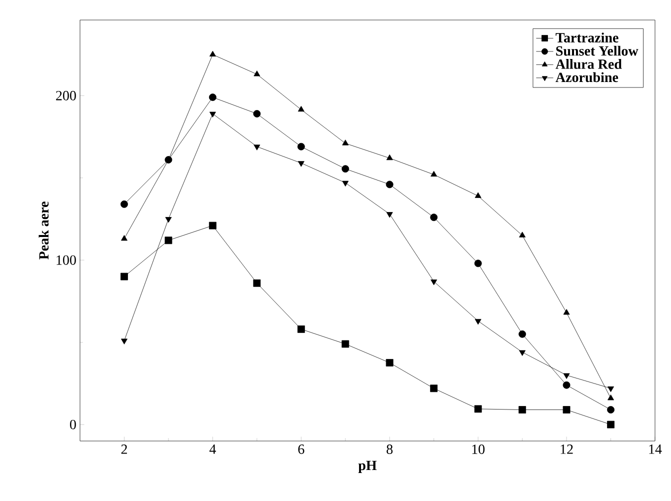 The height and width of the screenshot is (501, 671). Describe the element at coordinates (66, 260) in the screenshot. I see `y-tick-label: 100` at that location.